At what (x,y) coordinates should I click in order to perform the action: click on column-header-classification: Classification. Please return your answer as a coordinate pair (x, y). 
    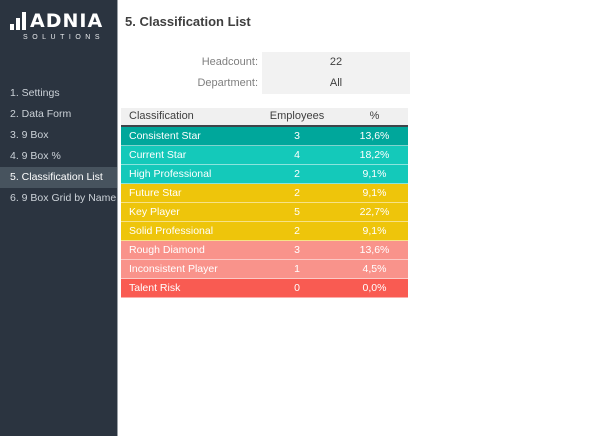
    Looking at the image, I should click on (161, 116).